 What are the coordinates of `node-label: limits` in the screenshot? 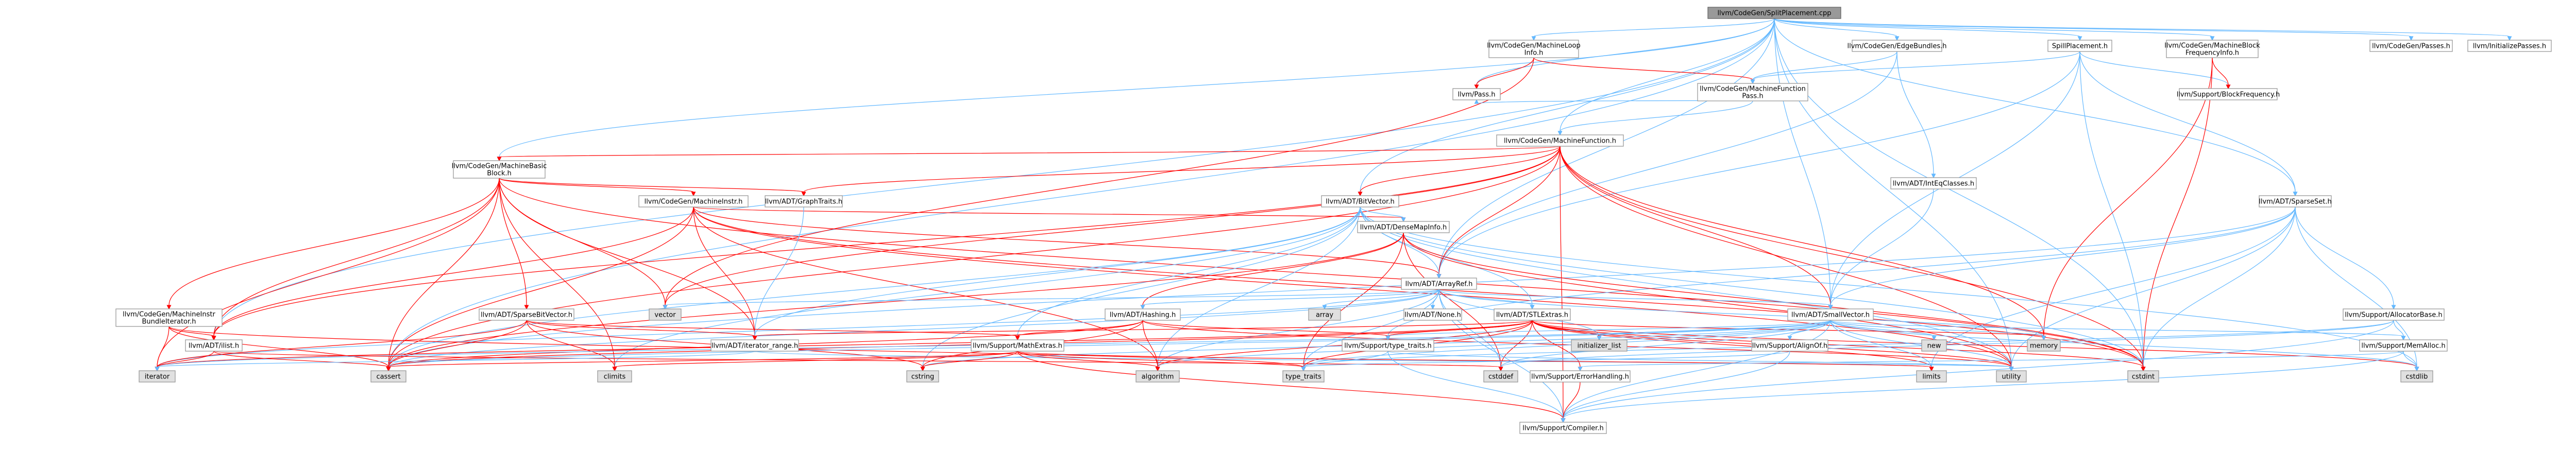 It's located at (1931, 377).